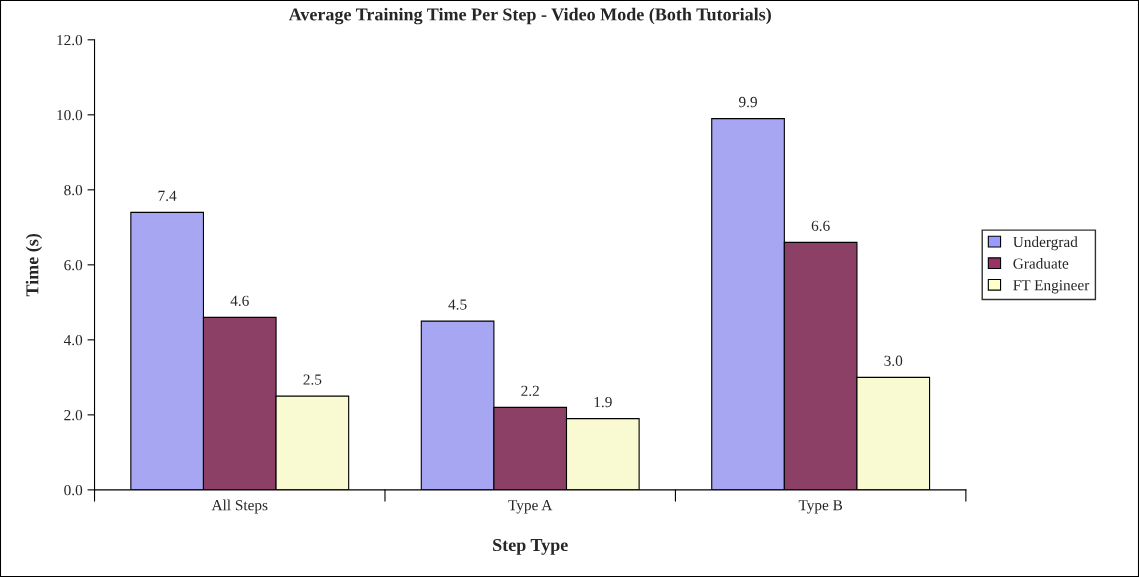  I want to click on y-tick-label: 8.0, so click(73, 190).